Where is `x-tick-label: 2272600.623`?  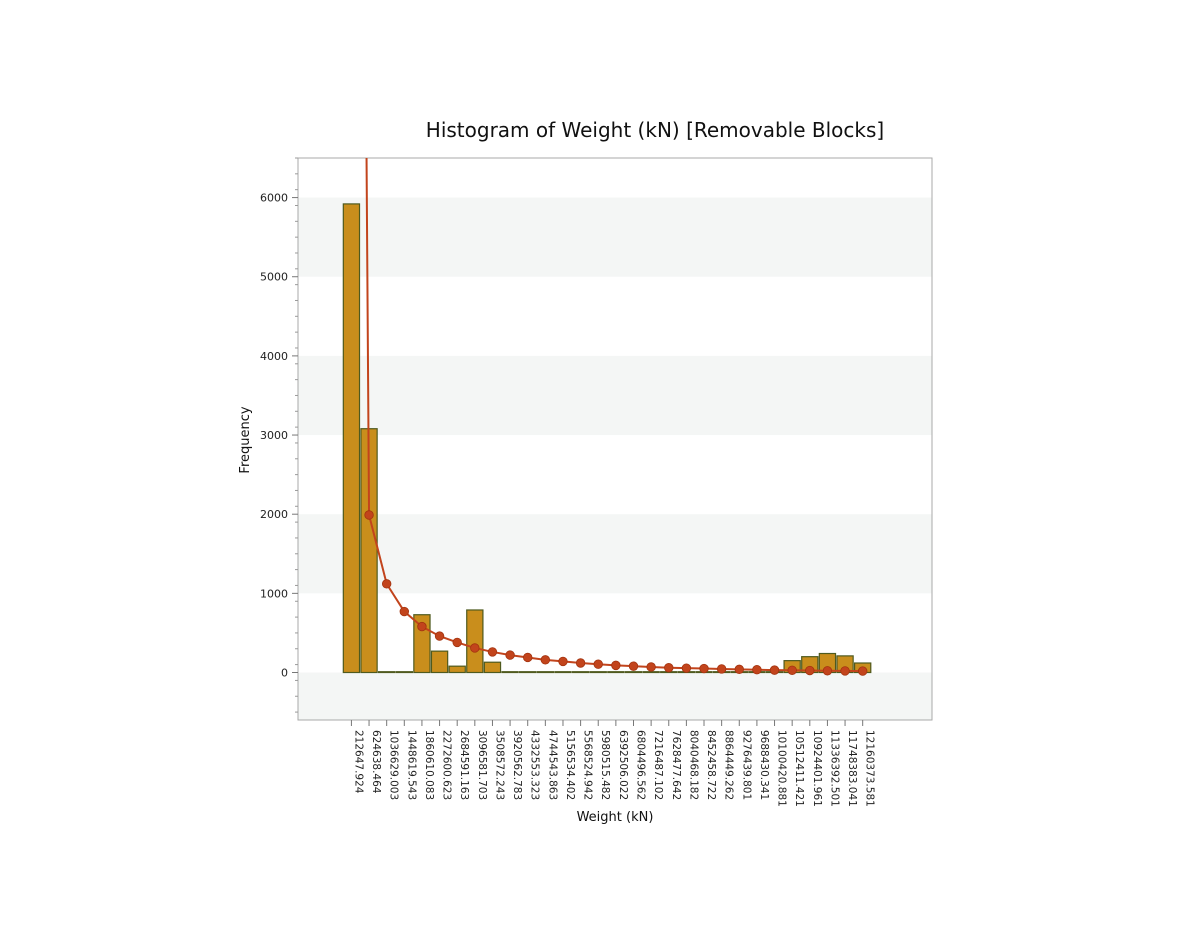
x-tick-label: 2272600.623 is located at coordinates (447, 765).